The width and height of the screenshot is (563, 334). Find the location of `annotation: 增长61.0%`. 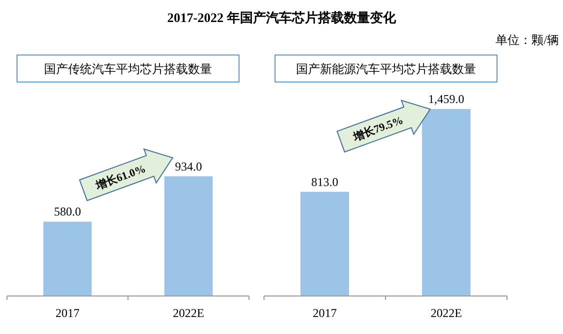

annotation: 增长61.0% is located at coordinates (120, 177).